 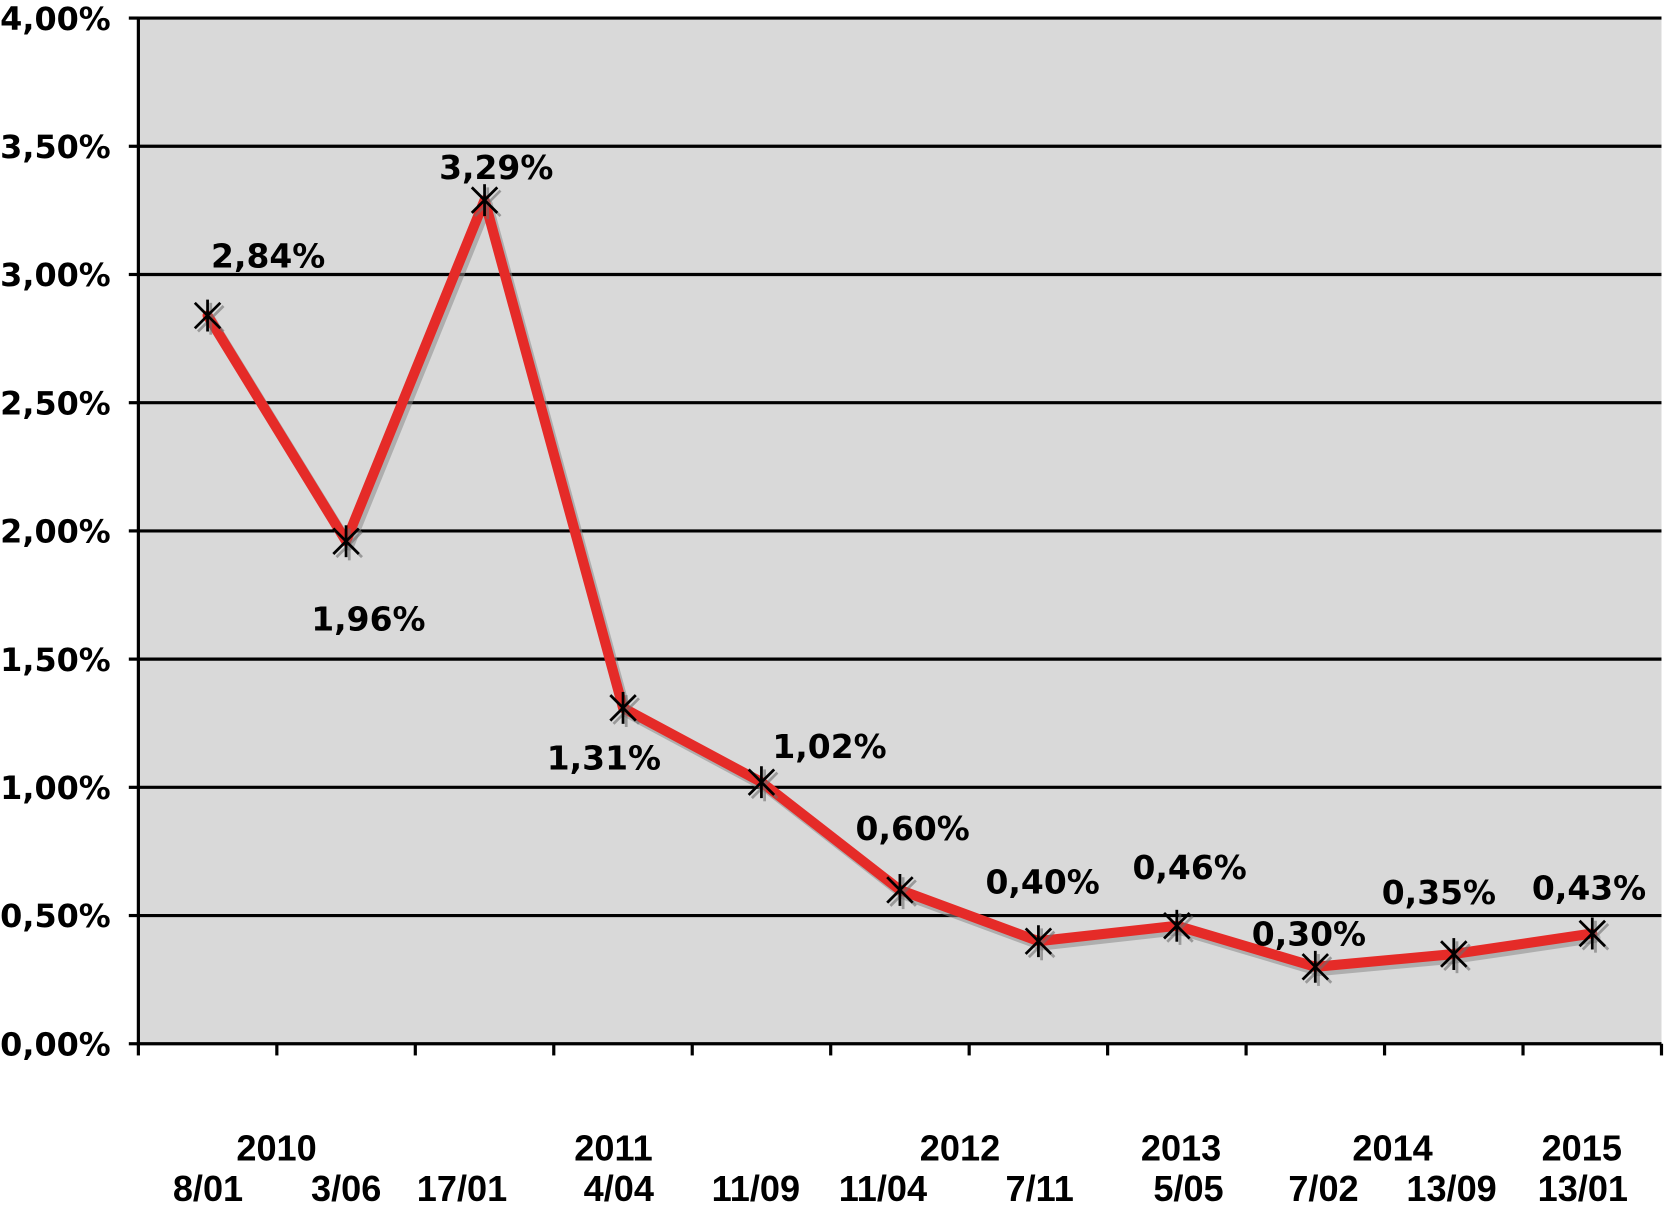 What do you see at coordinates (756, 1188) in the screenshot?
I see `x-tick-label: 11/09` at bounding box center [756, 1188].